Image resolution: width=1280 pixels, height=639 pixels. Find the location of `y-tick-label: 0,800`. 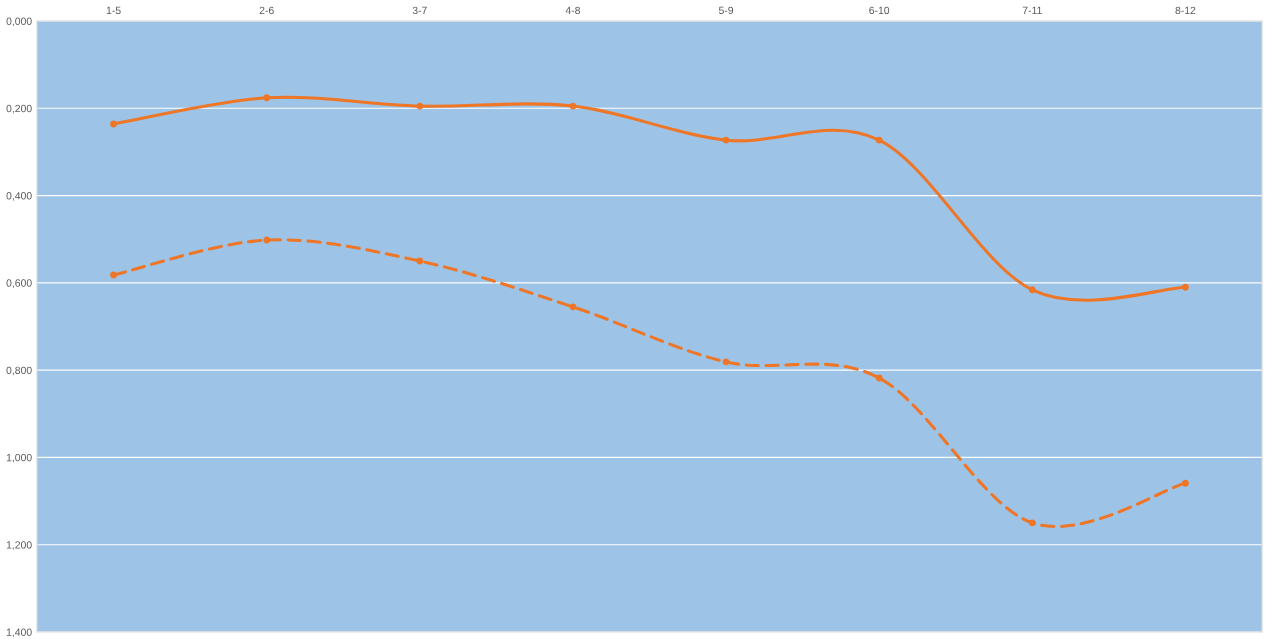

y-tick-label: 0,800 is located at coordinates (19, 371).